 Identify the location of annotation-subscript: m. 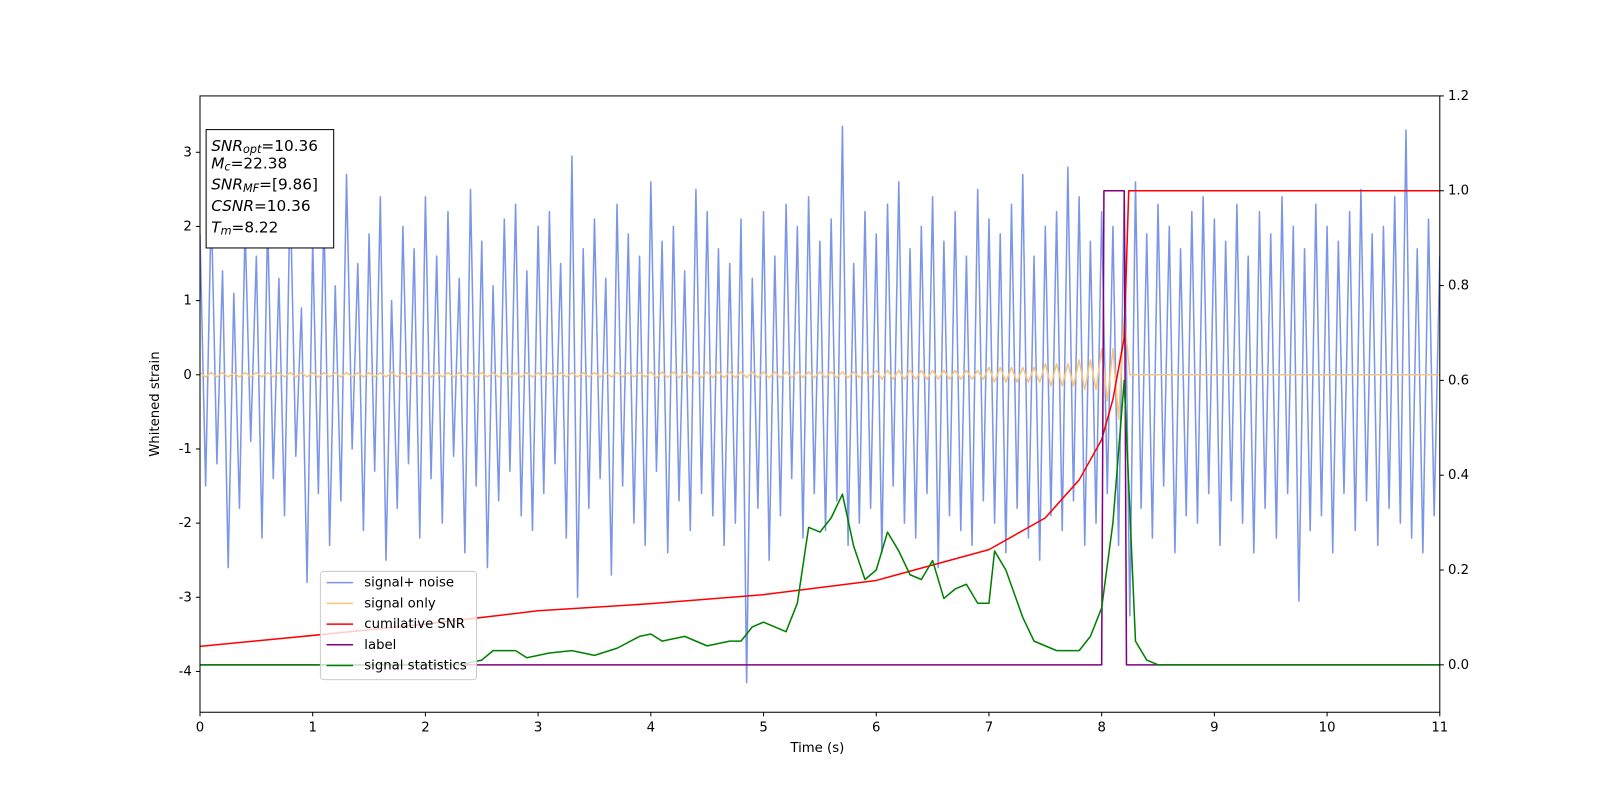
(226, 231).